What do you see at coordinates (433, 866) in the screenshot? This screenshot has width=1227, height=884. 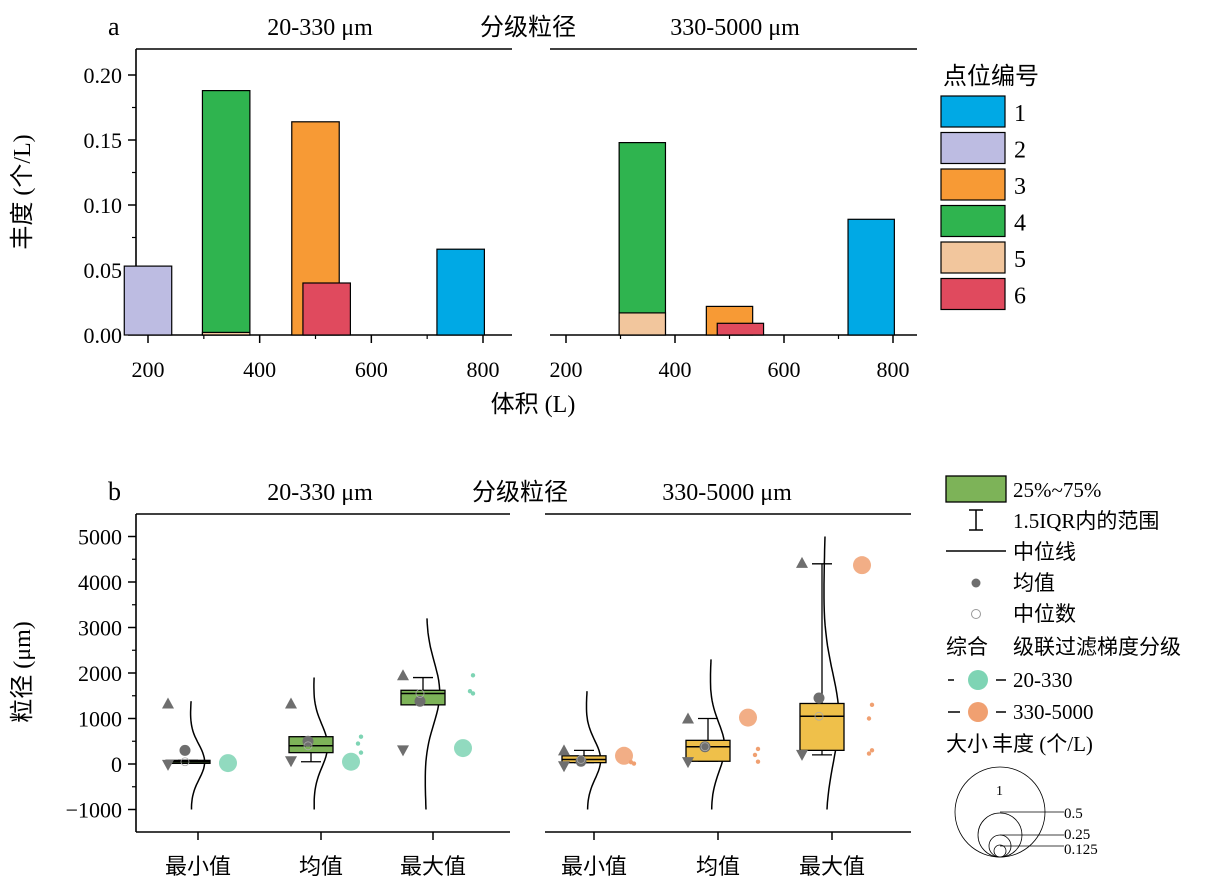 I see `b-xtick-label: 最大值` at bounding box center [433, 866].